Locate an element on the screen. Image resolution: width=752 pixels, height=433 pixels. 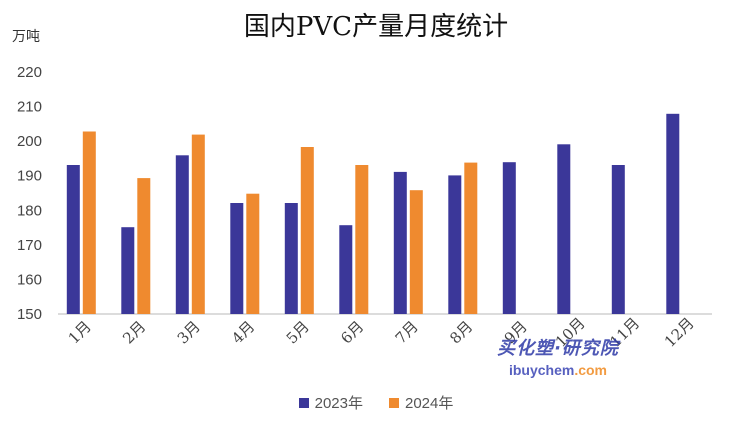
legend-swatch-2023 is located at coordinates (303, 402).